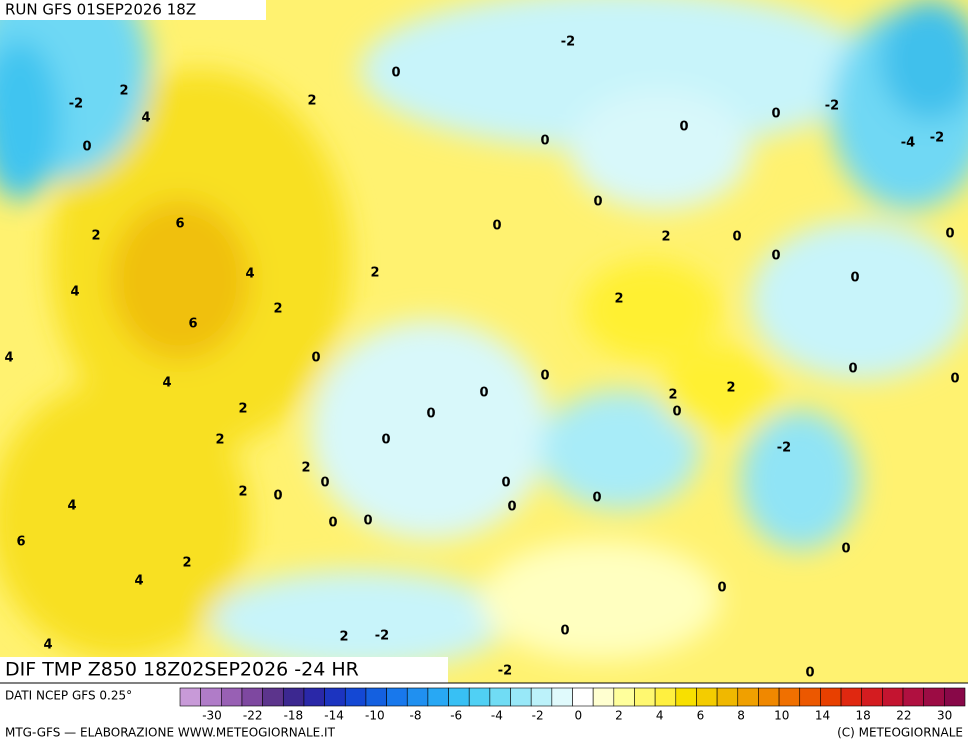  I want to click on colorbar-label: -14, so click(334, 716).